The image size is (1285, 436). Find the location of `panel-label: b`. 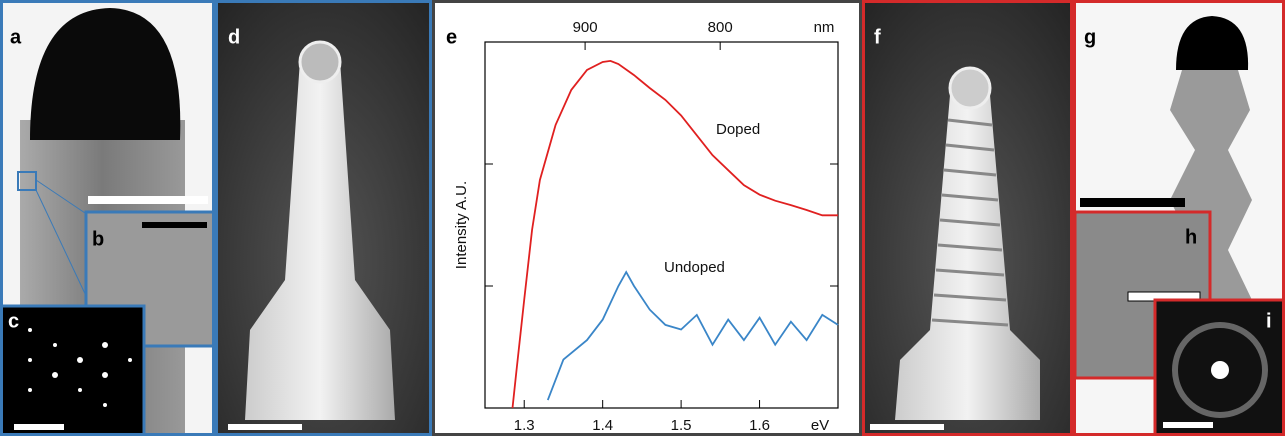

panel-label: b is located at coordinates (98, 239).